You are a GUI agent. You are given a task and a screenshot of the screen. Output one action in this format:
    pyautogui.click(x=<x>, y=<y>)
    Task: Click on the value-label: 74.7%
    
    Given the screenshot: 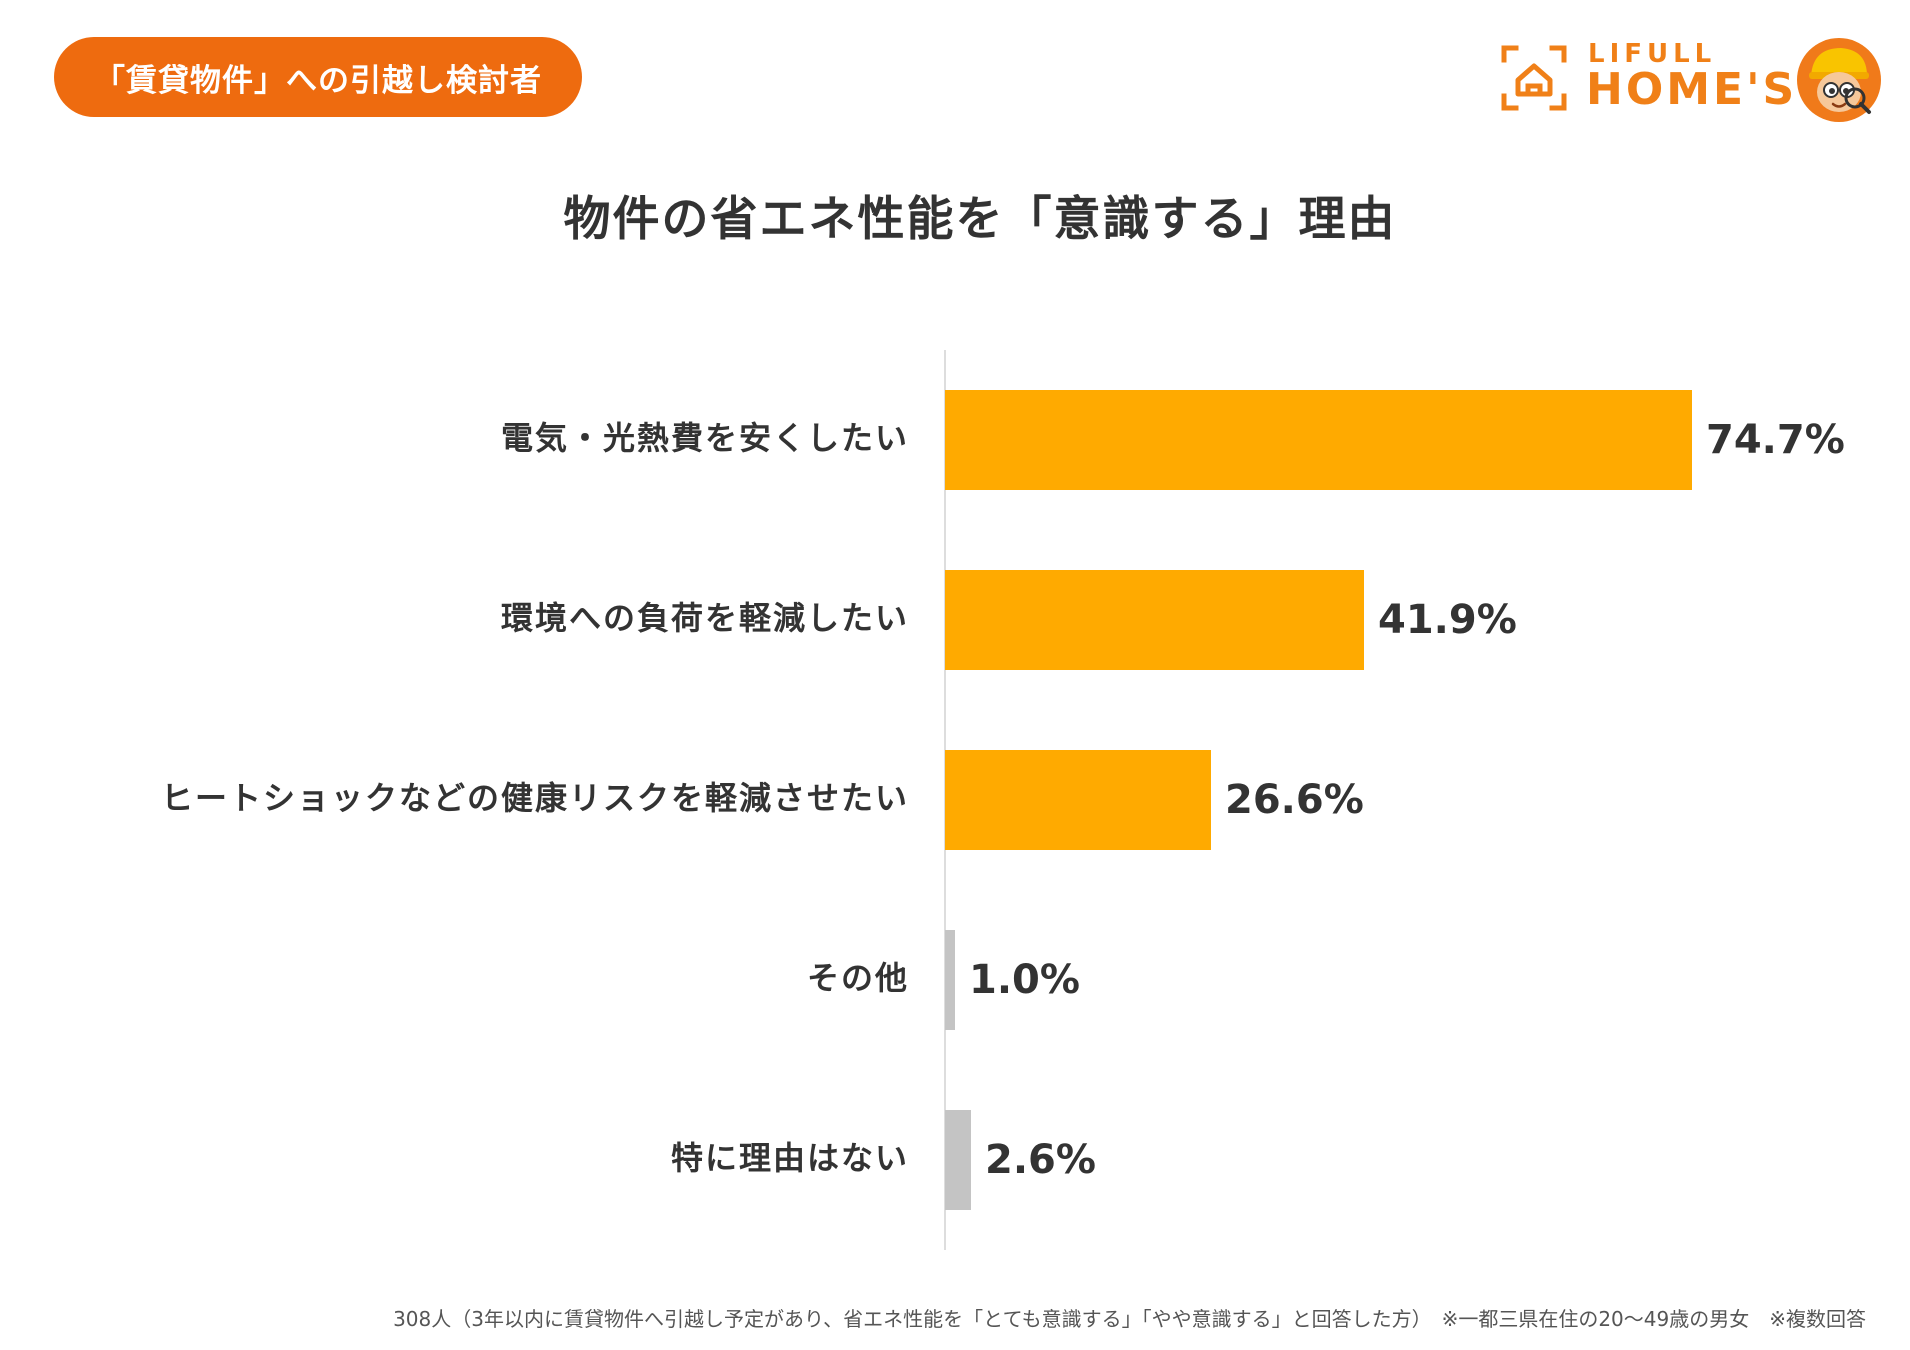 What is the action you would take?
    pyautogui.click(x=1775, y=440)
    